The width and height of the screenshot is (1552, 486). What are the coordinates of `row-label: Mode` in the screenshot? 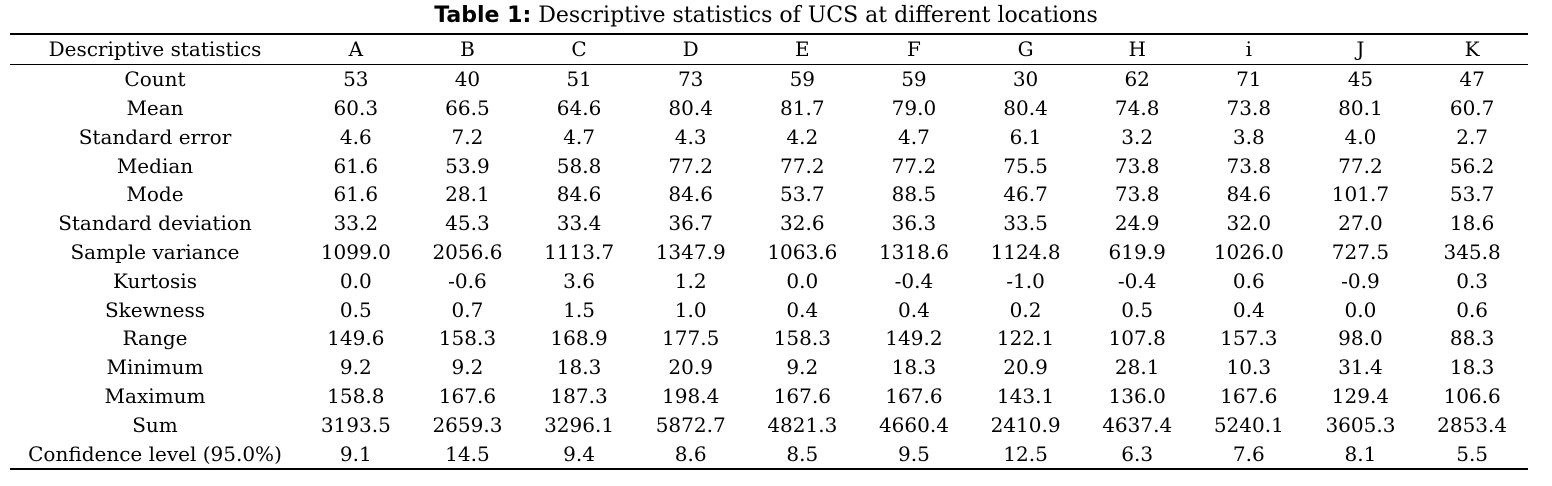 It's located at (155, 194).